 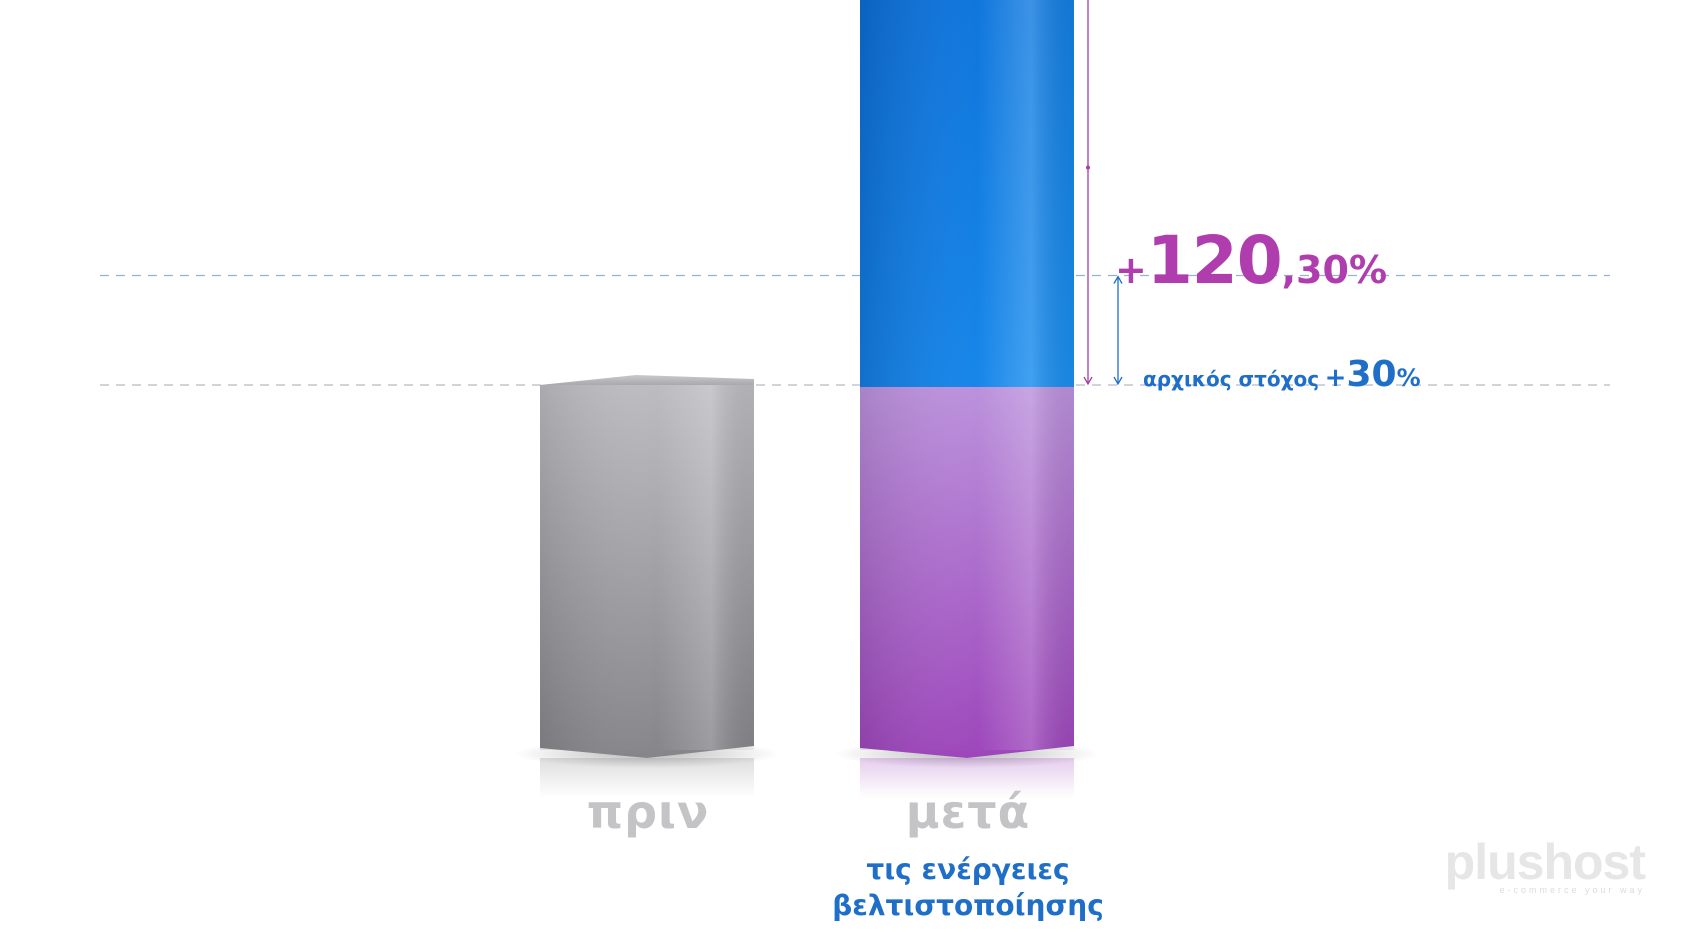 I want to click on goal-arrow-head-top, so click(x=1118, y=279).